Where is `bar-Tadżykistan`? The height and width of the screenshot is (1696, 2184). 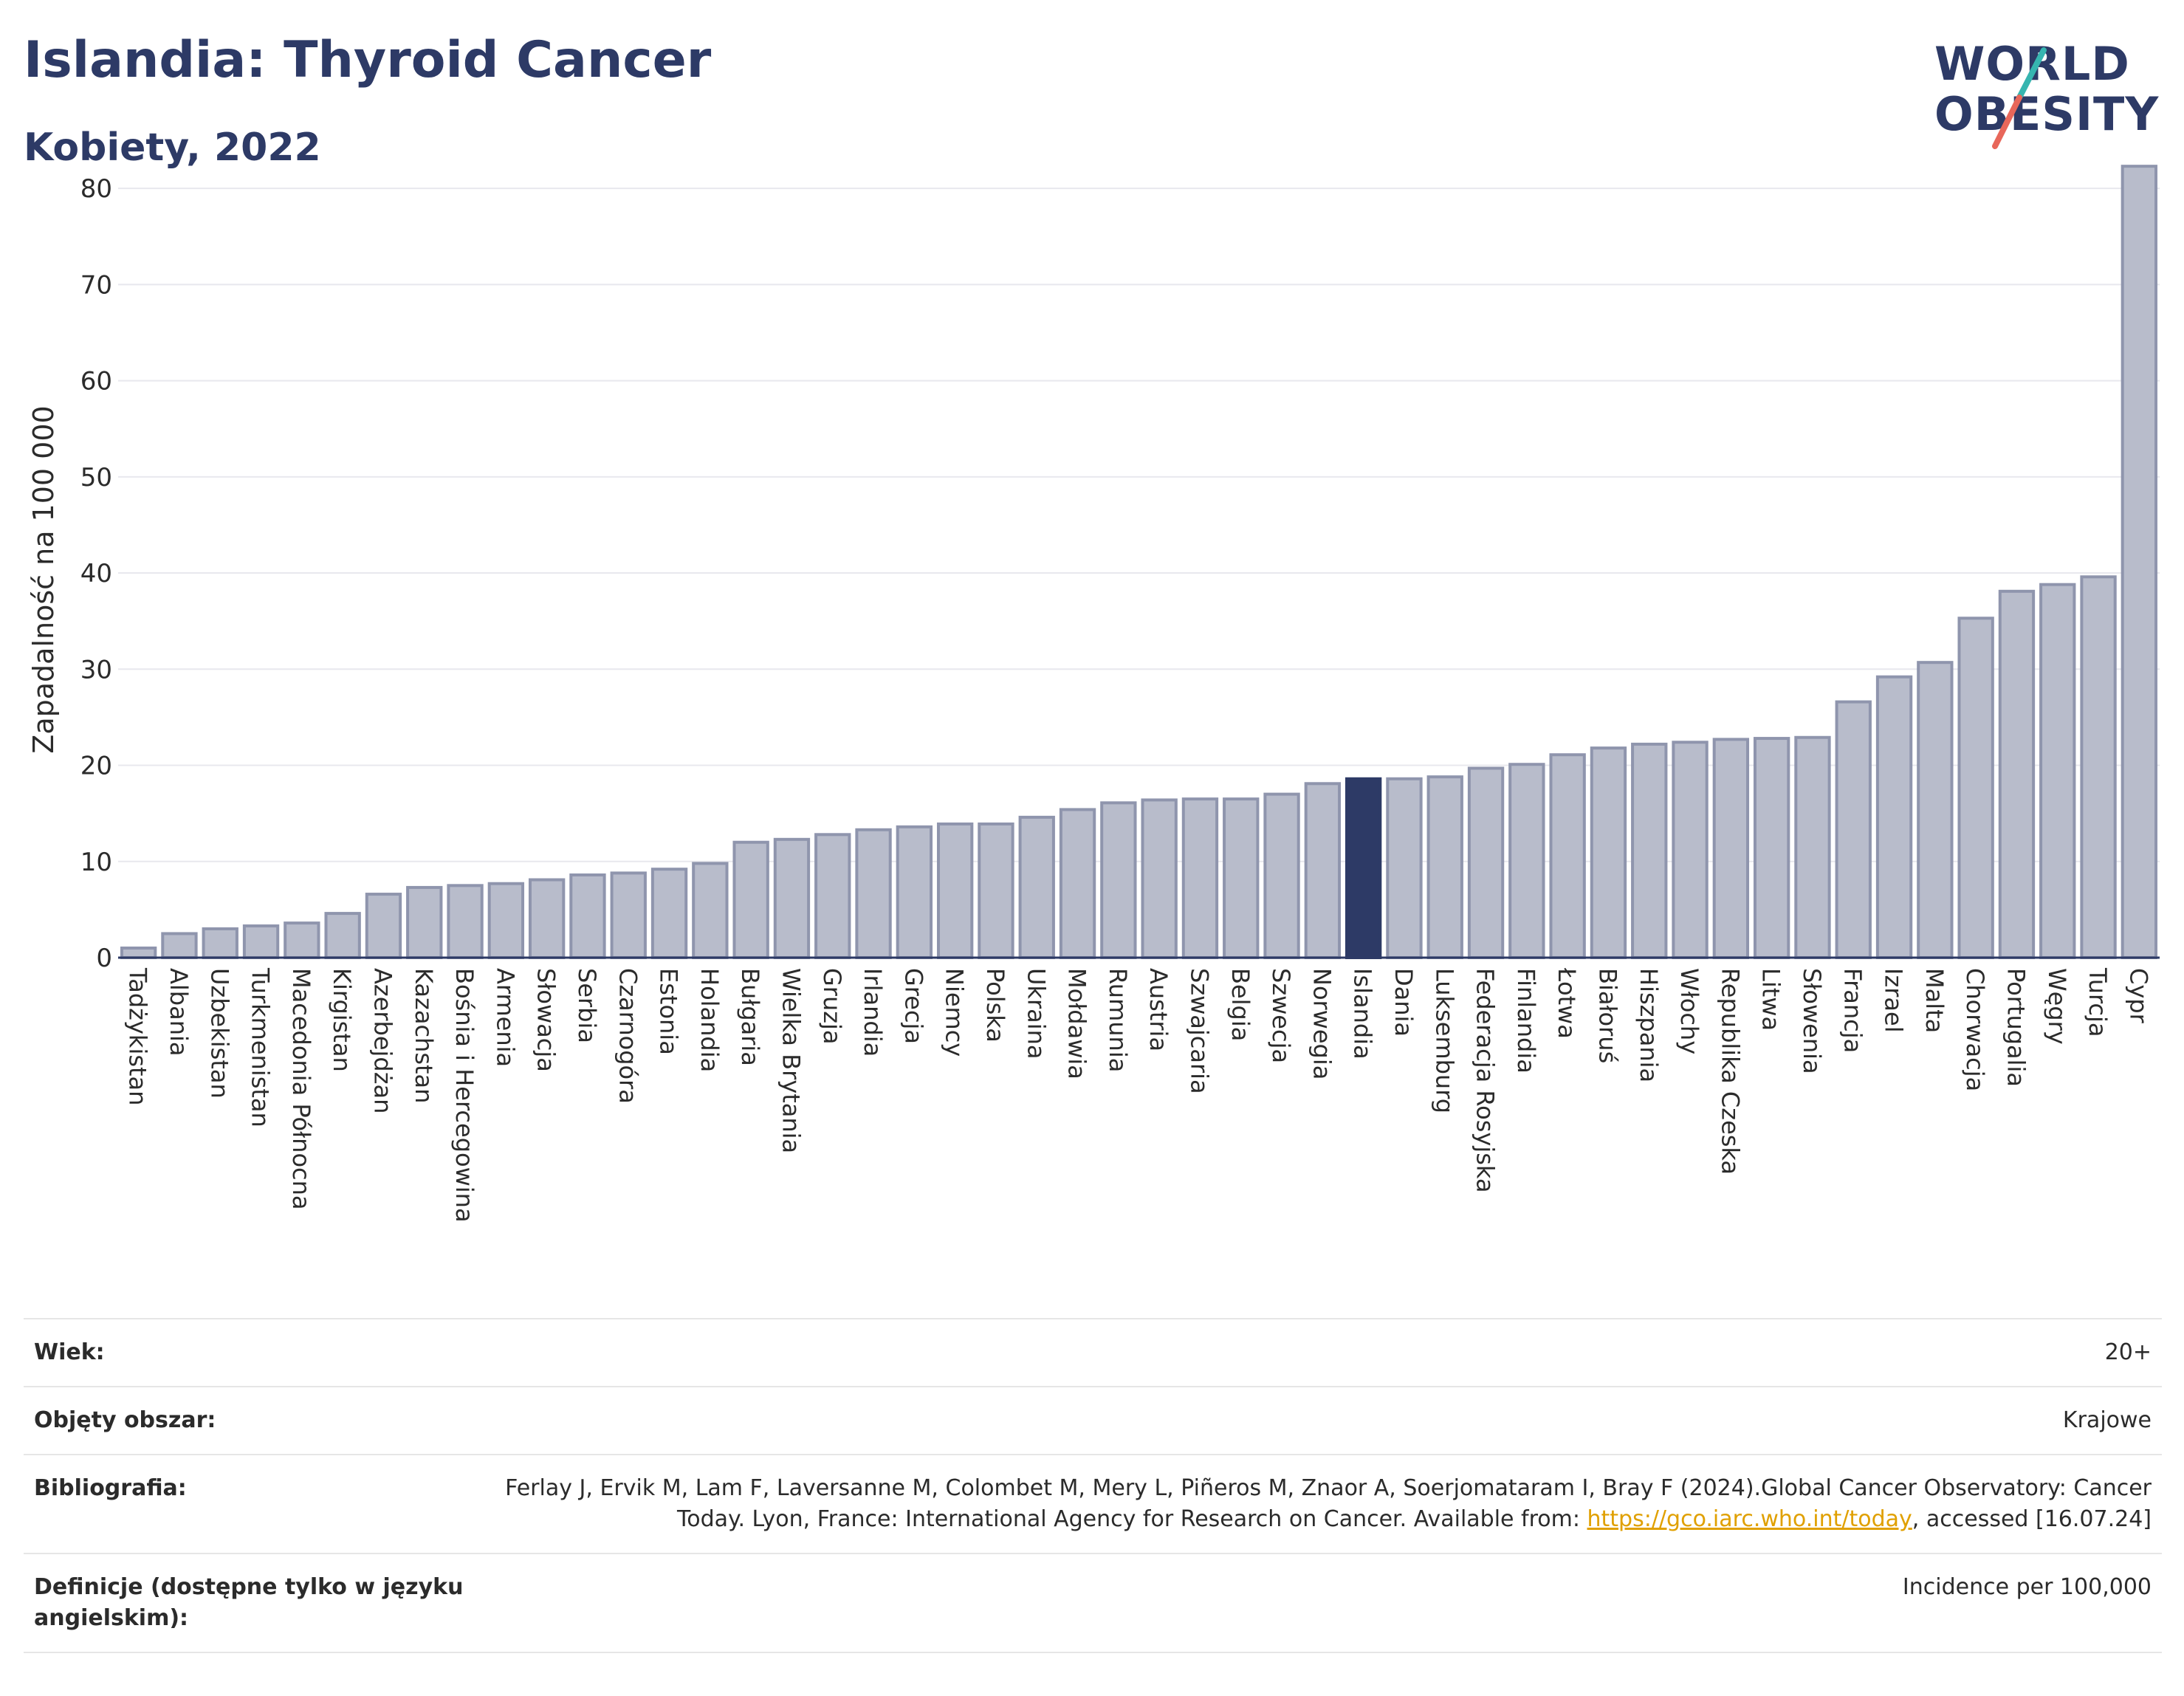
bar-Tadżykistan is located at coordinates (138, 953).